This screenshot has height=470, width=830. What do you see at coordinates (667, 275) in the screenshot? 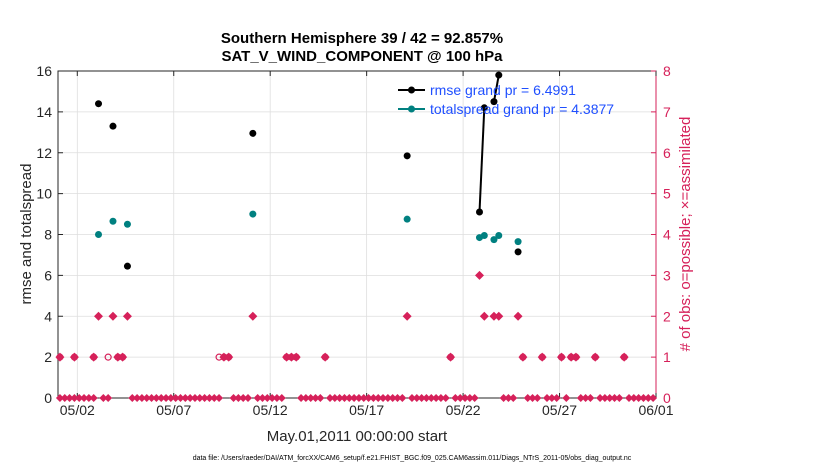
I see `y-right-tick-label: 3` at bounding box center [667, 275].